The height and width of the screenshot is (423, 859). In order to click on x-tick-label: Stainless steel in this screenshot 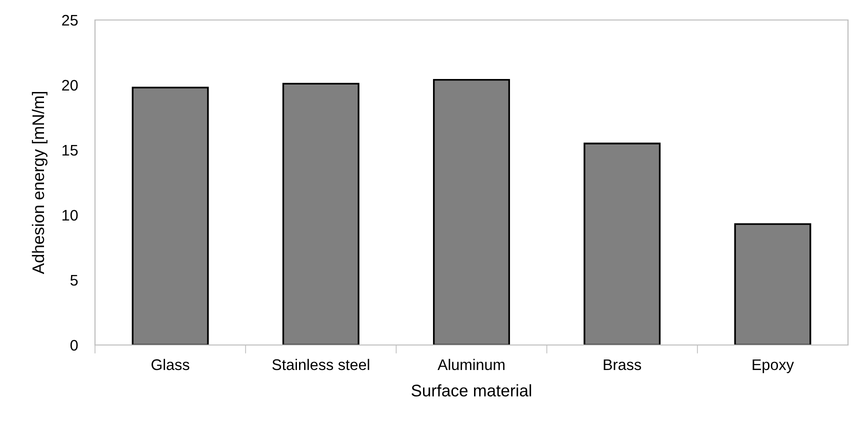, I will do `click(321, 364)`.